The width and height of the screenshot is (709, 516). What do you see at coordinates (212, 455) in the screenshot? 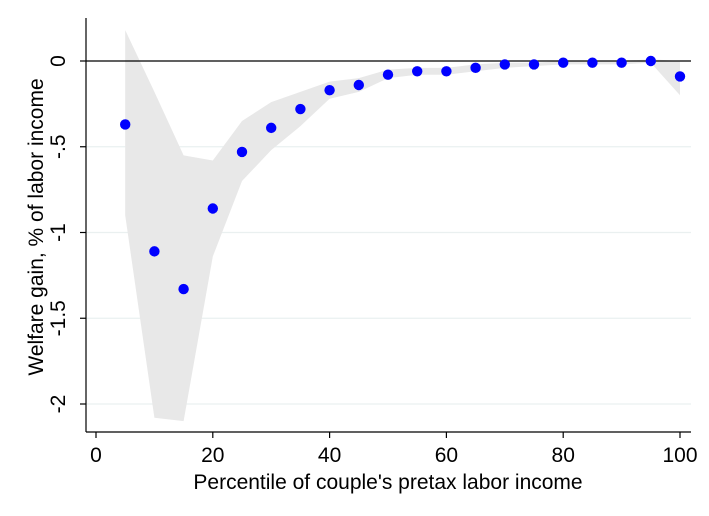
I see `x-tick-label-1: 20` at bounding box center [212, 455].